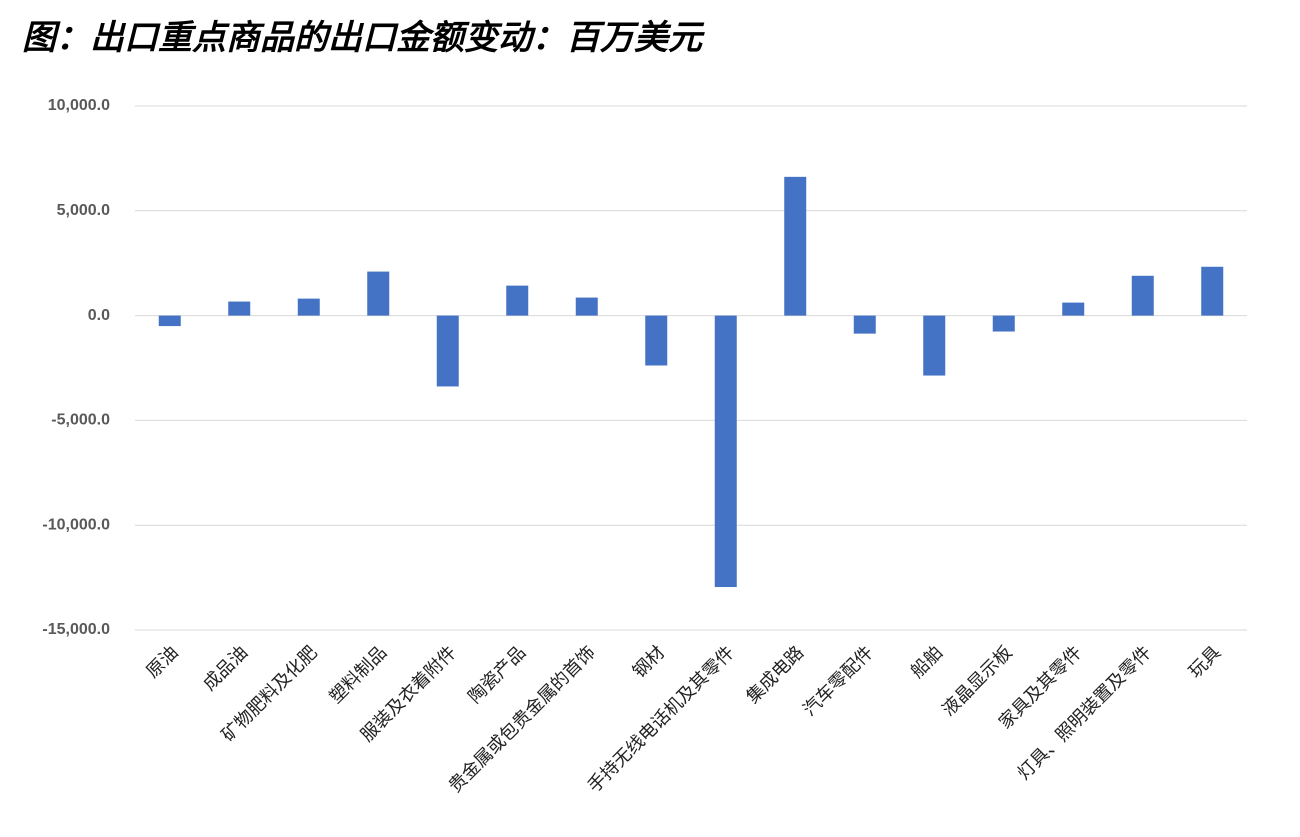 This screenshot has width=1300, height=837. I want to click on y-tick-label: -5,000.0, so click(80, 420).